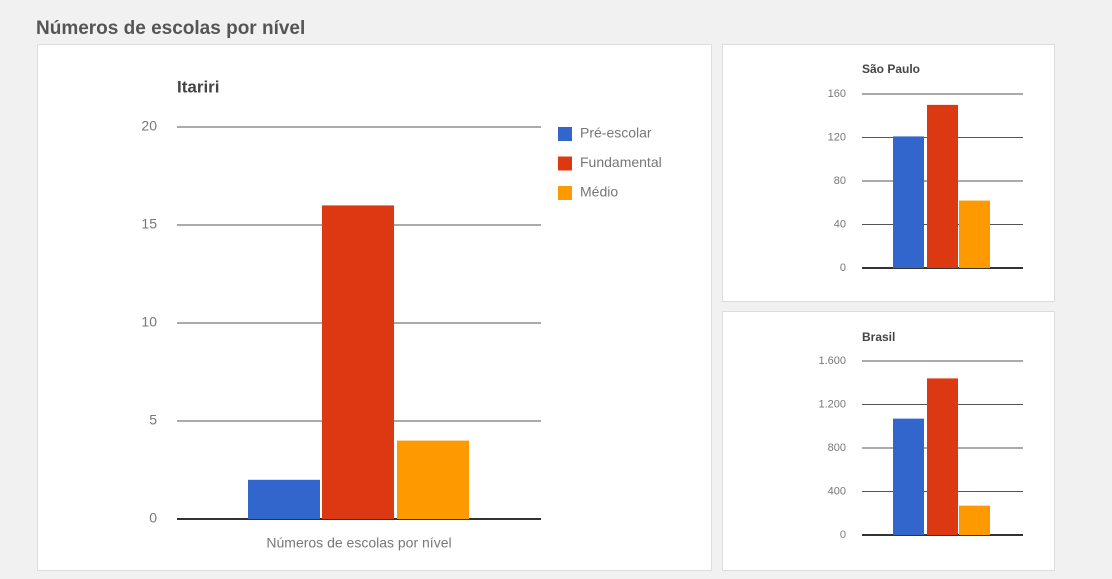  What do you see at coordinates (149, 322) in the screenshot?
I see `y-tick-label: 10` at bounding box center [149, 322].